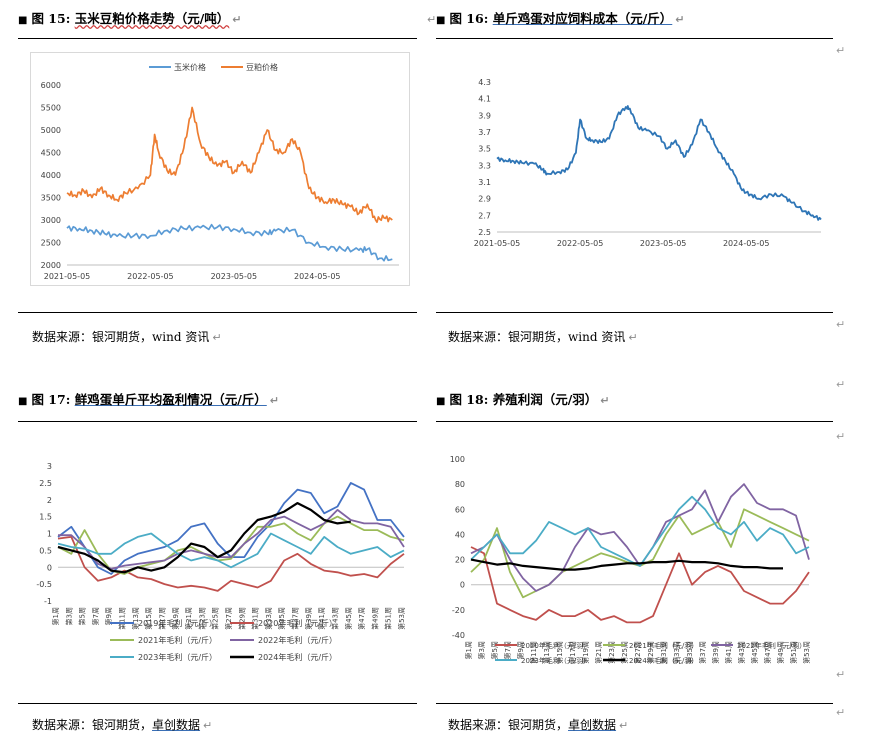  I want to click on y-tick-label: 4500, so click(51, 153).